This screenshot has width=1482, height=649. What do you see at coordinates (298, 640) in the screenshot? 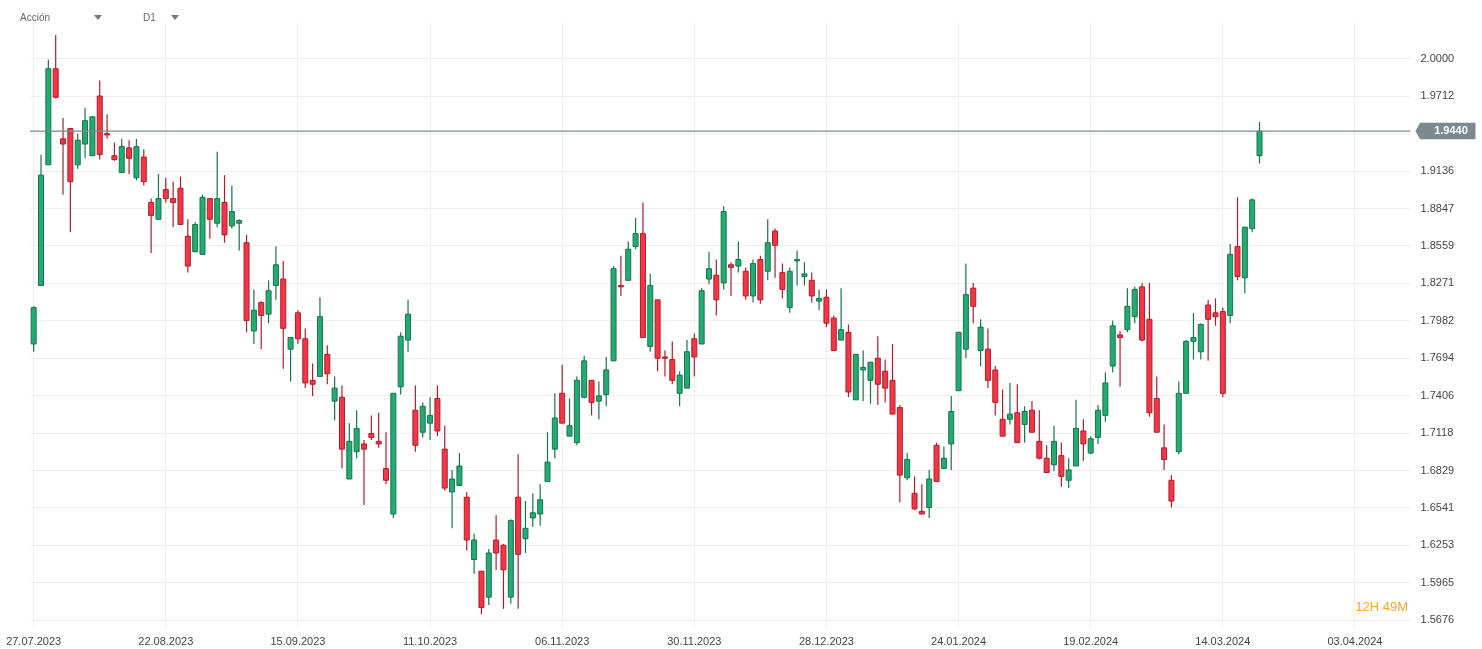
I see `x-tick-label: 15.09.2023` at bounding box center [298, 640].